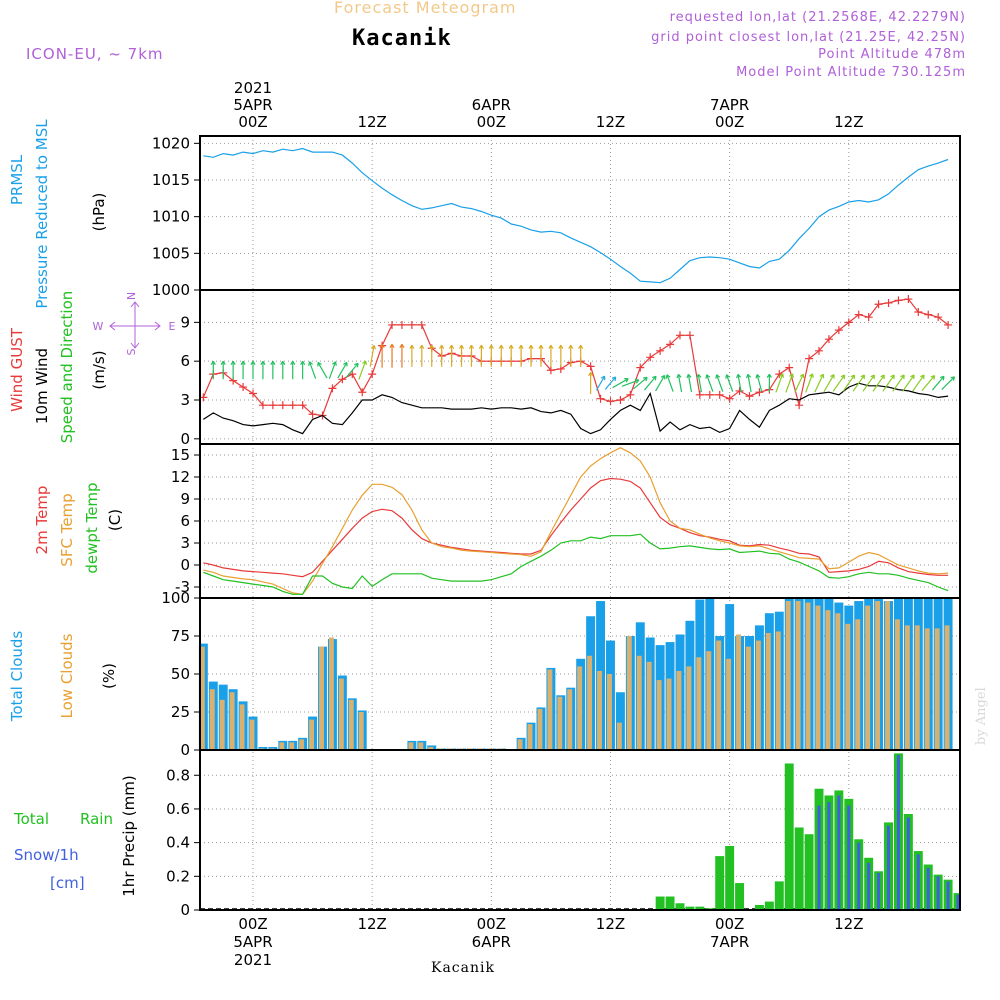  I want to click on panel-frame, so click(580, 367).